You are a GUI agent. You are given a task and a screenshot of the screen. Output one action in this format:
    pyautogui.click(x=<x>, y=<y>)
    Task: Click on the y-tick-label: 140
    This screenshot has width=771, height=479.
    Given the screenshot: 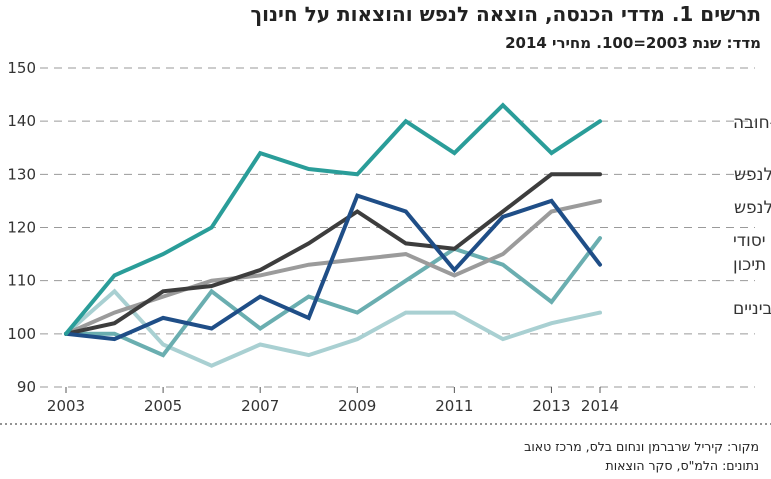 What is the action you would take?
    pyautogui.click(x=21, y=121)
    